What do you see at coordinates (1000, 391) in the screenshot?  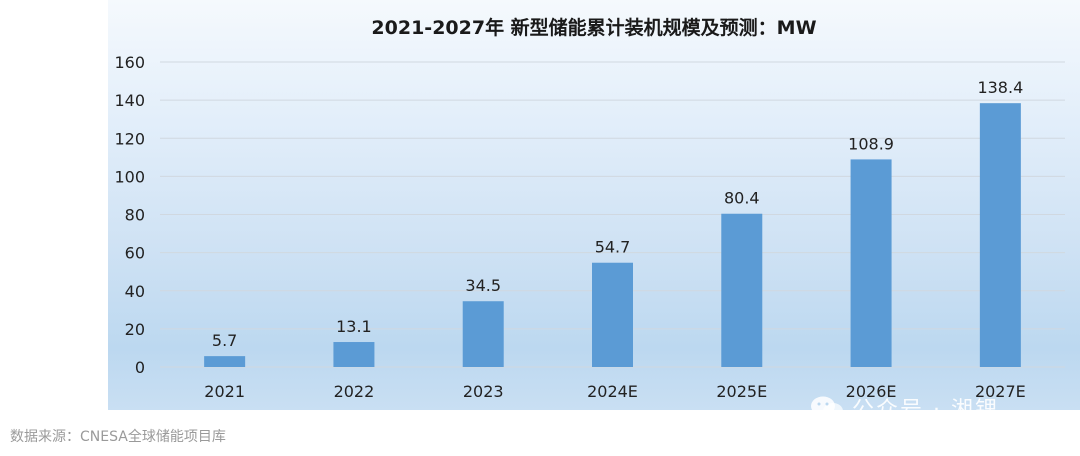 I see `x-tick-label: 2027E` at bounding box center [1000, 391].